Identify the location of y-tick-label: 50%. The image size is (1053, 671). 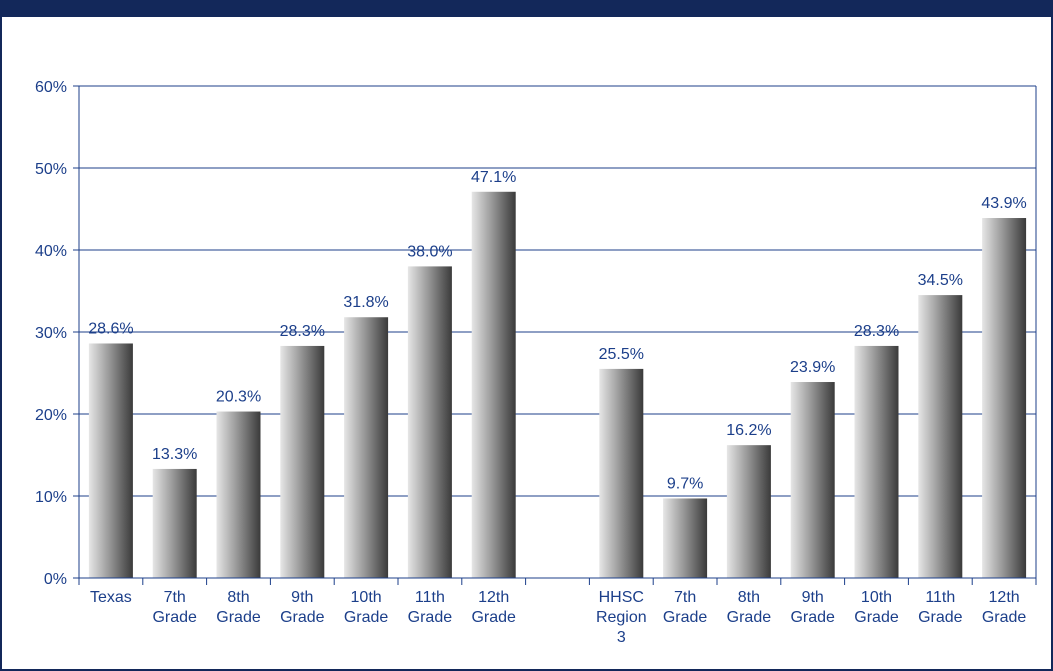
(51, 169).